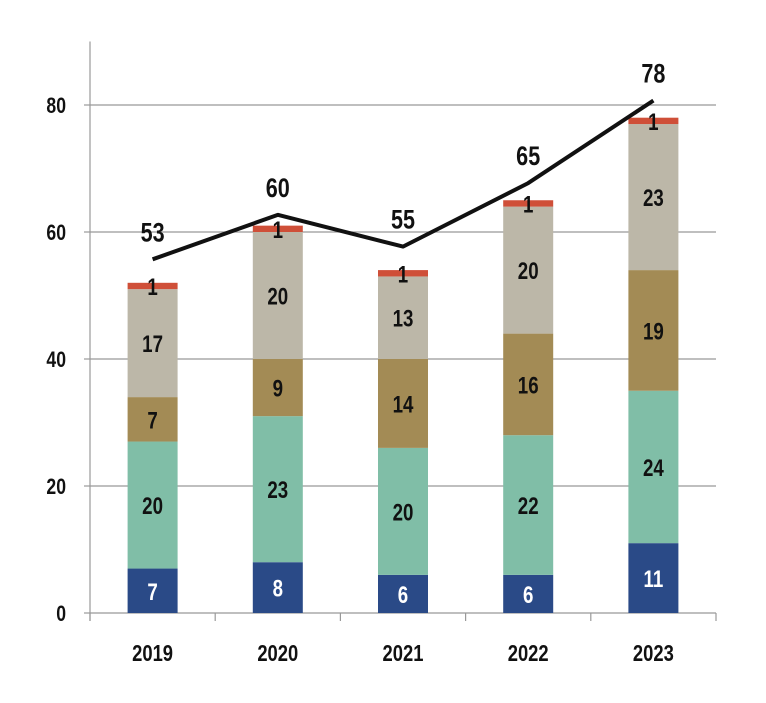  Describe the element at coordinates (56, 487) in the screenshot. I see `y-tick-label: 20` at that location.